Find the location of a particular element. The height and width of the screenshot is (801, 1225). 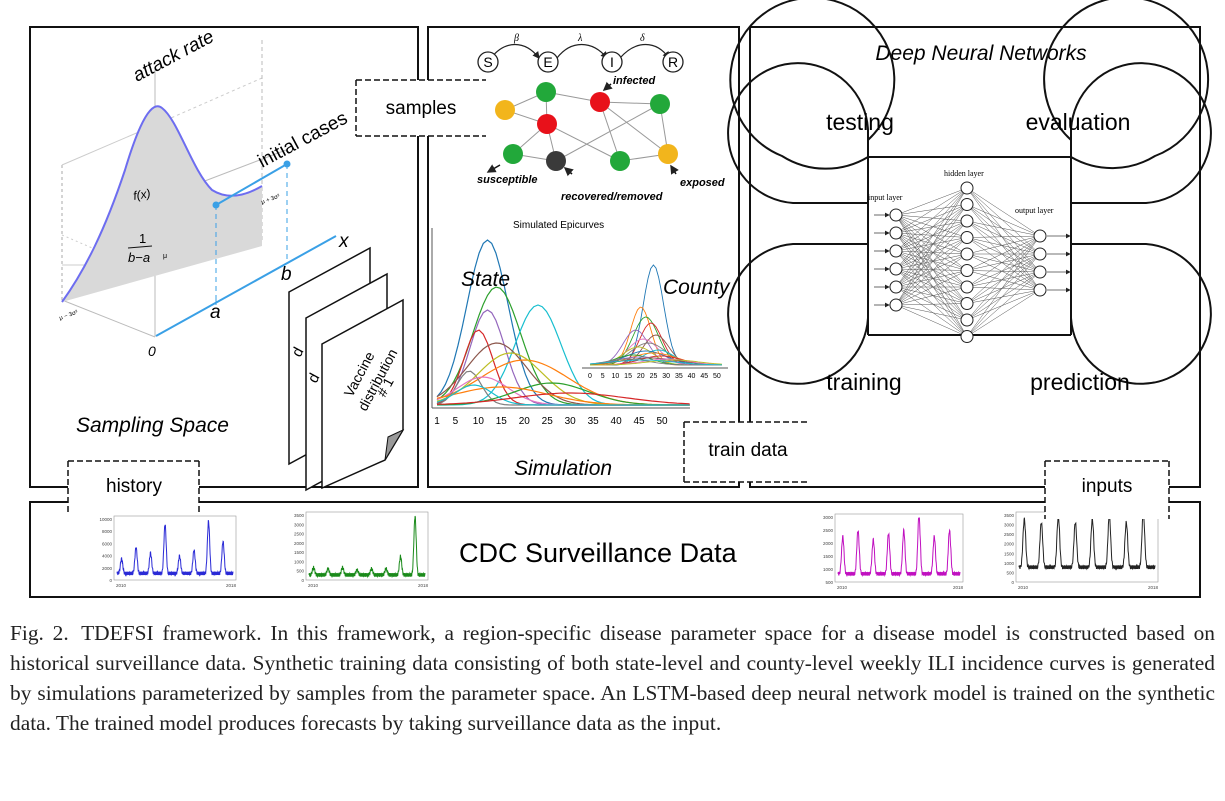

samples-connector: samples is located at coordinates (420, 108).